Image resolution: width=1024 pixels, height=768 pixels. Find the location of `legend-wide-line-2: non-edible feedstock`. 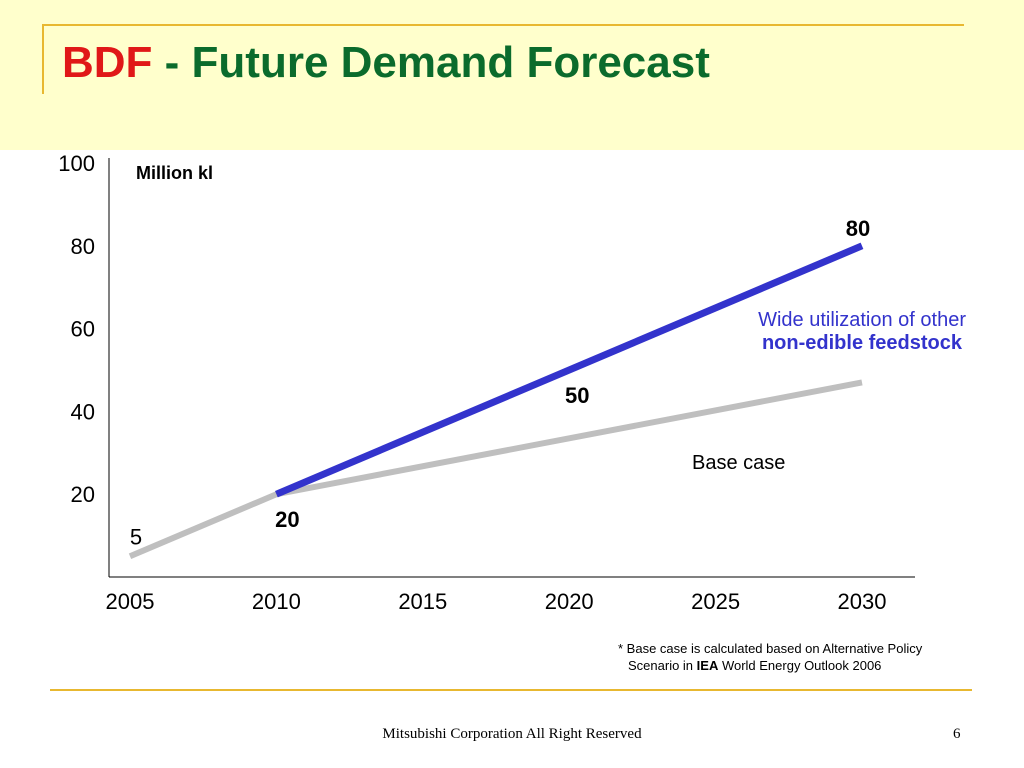

legend-wide-line-2: non-edible feedstock is located at coordinates (862, 343).